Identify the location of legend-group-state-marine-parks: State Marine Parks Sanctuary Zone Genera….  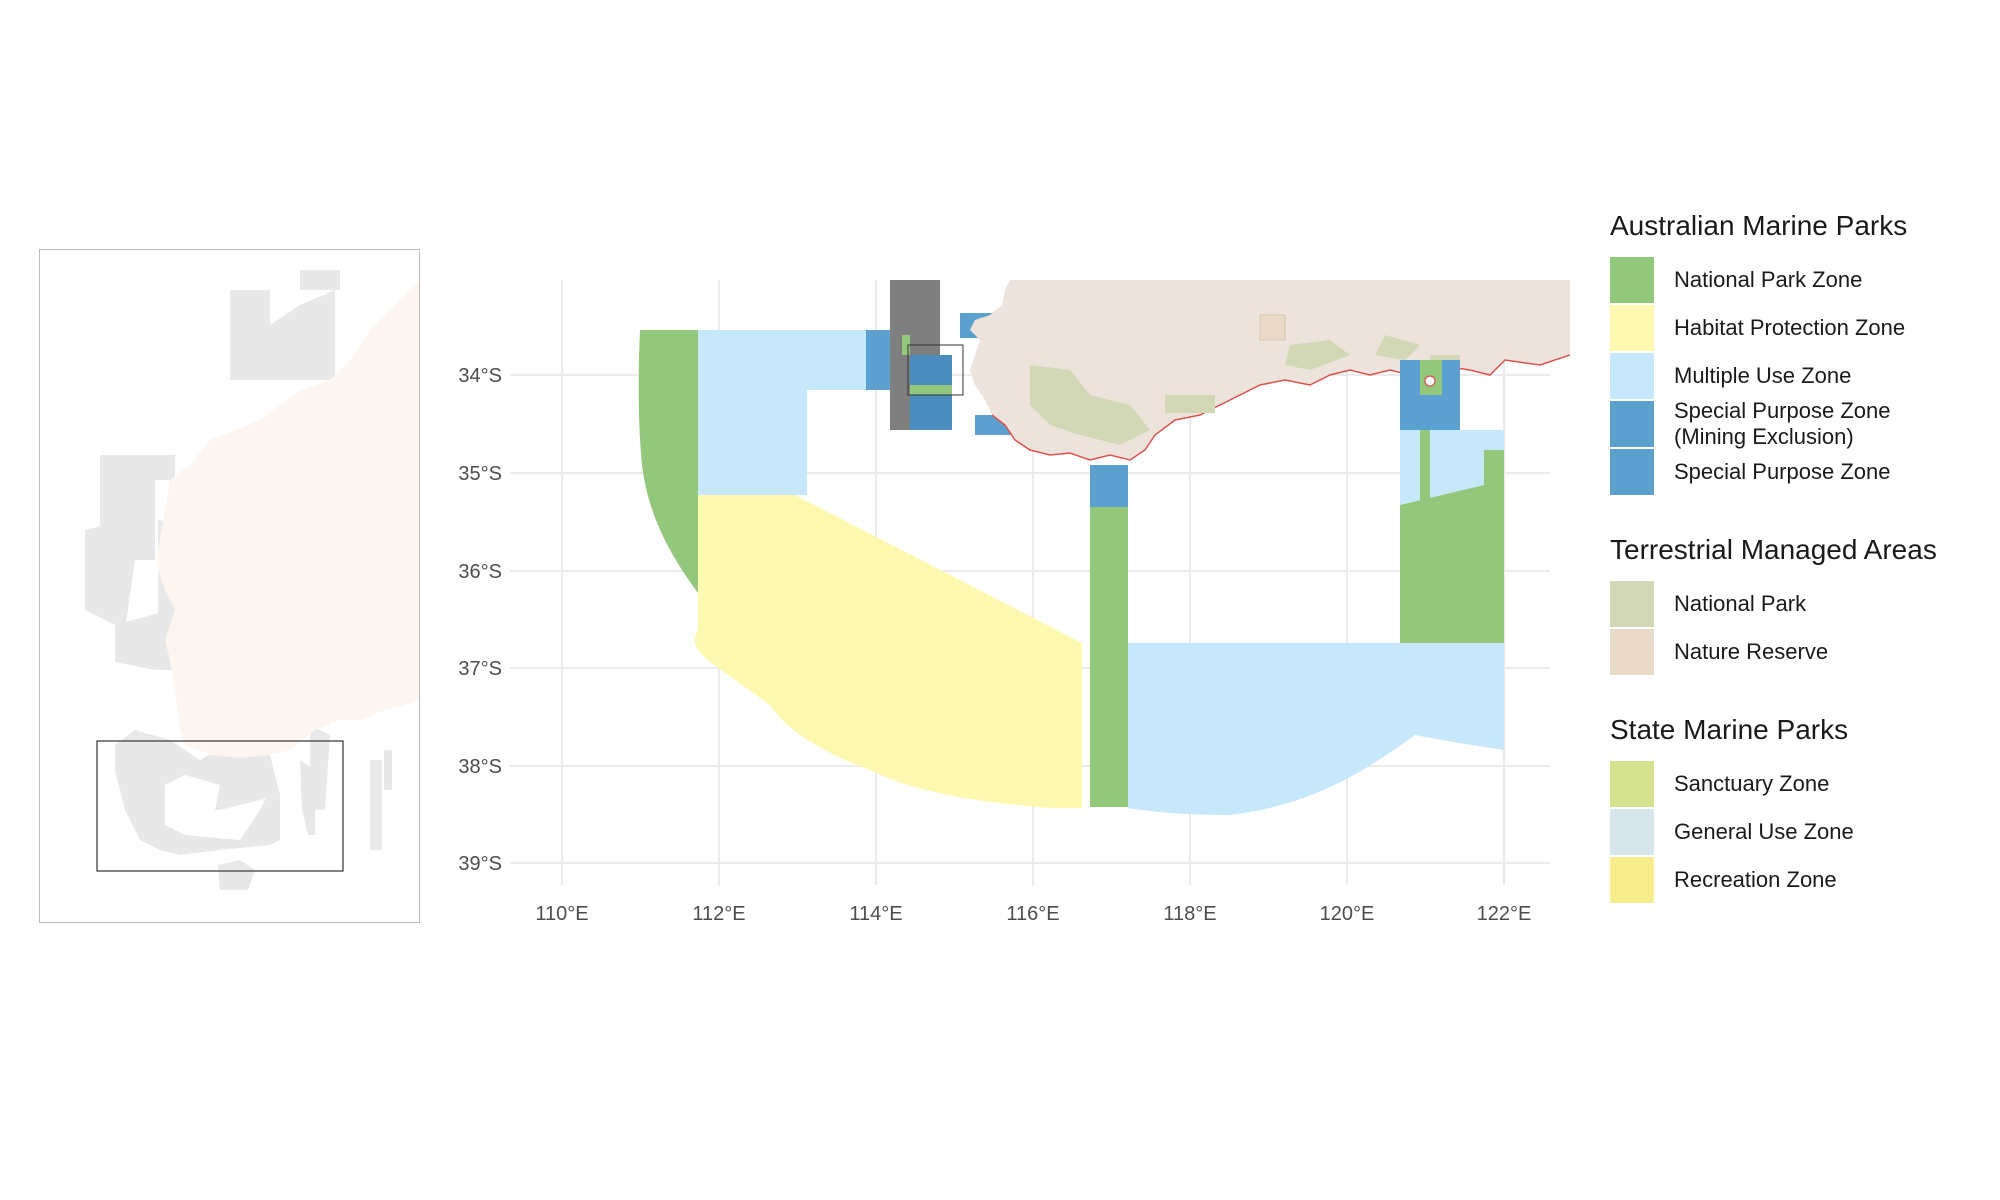
(1800, 809).